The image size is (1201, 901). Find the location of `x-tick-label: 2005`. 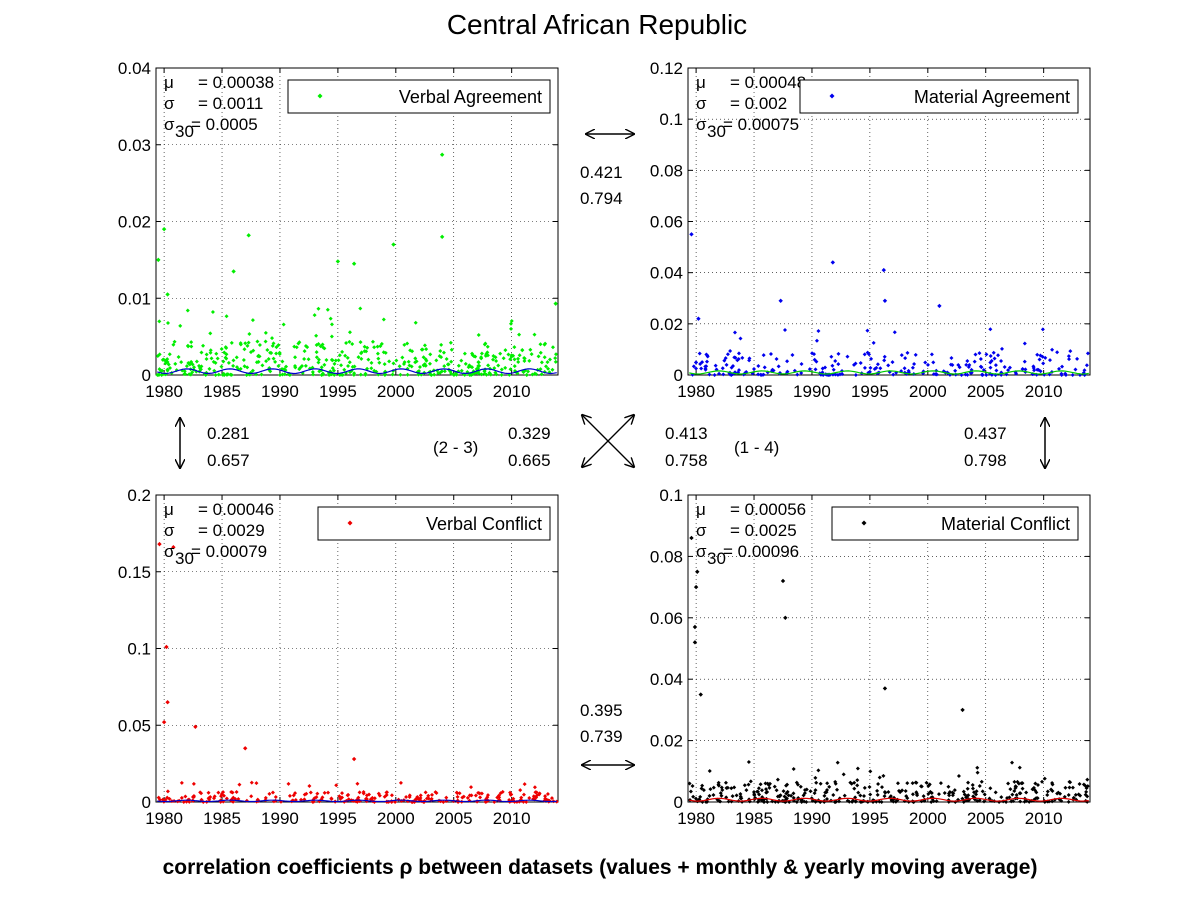

x-tick-label: 2005 is located at coordinates (454, 391).